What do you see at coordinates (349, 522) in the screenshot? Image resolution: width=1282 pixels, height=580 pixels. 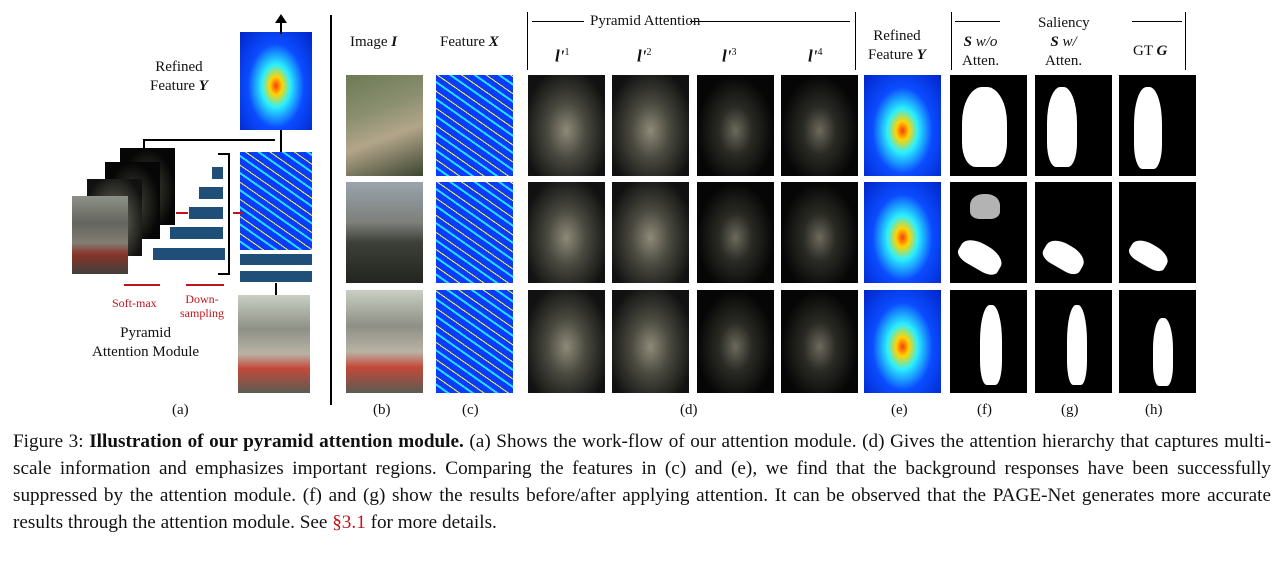 I see `section-link: §3.1` at bounding box center [349, 522].